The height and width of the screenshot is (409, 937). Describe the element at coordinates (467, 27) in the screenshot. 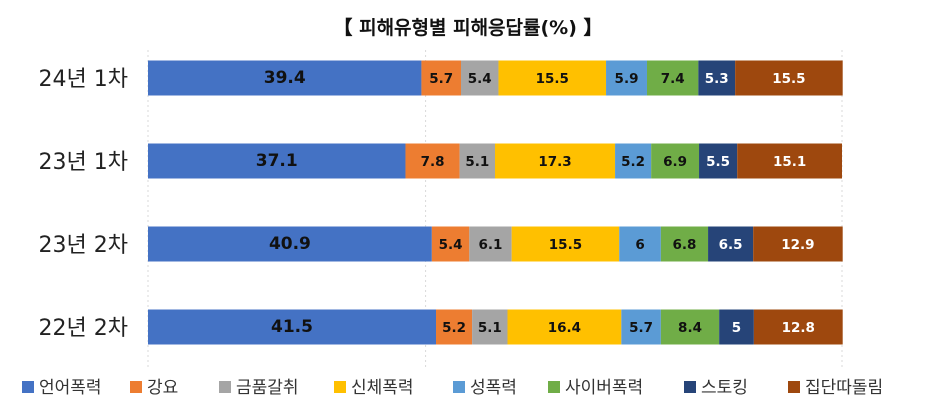

I see `chart-title: 【 피해유형별 피해응답률(%) 】` at that location.